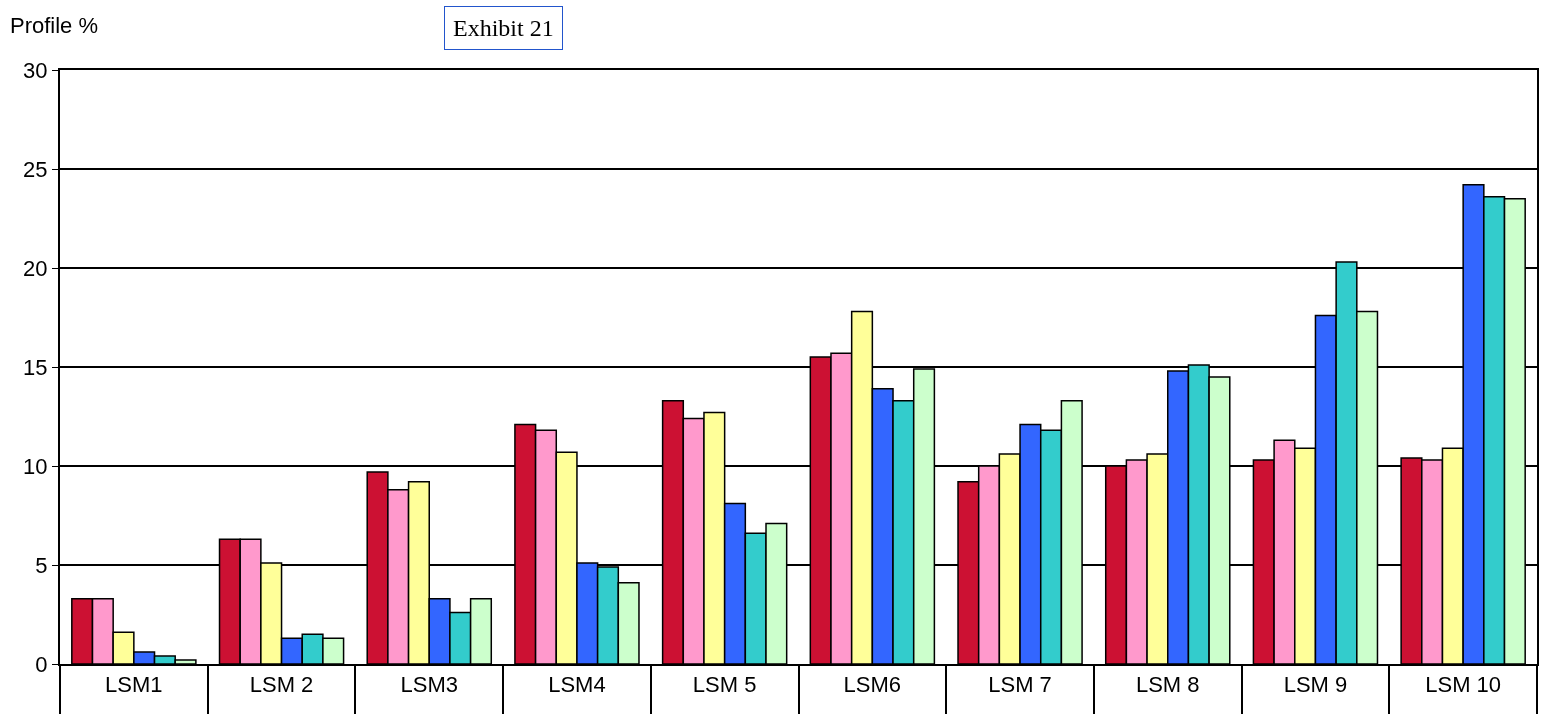  I want to click on y-tick-label: 20, so click(35, 268).